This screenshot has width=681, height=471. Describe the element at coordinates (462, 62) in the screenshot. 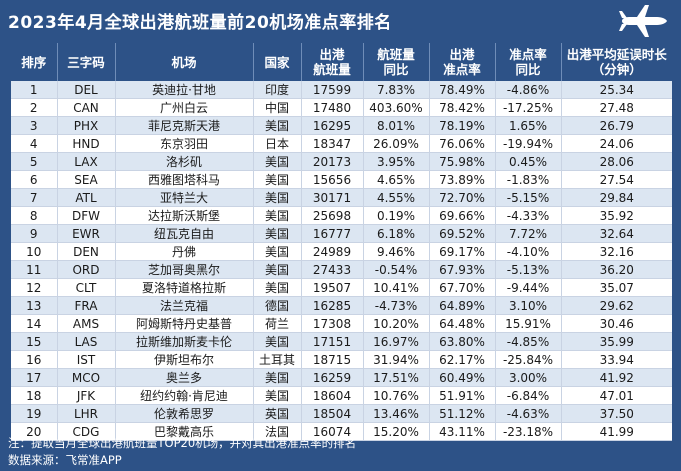

I see `column-header-ontime-rate: 出港 准点率` at that location.